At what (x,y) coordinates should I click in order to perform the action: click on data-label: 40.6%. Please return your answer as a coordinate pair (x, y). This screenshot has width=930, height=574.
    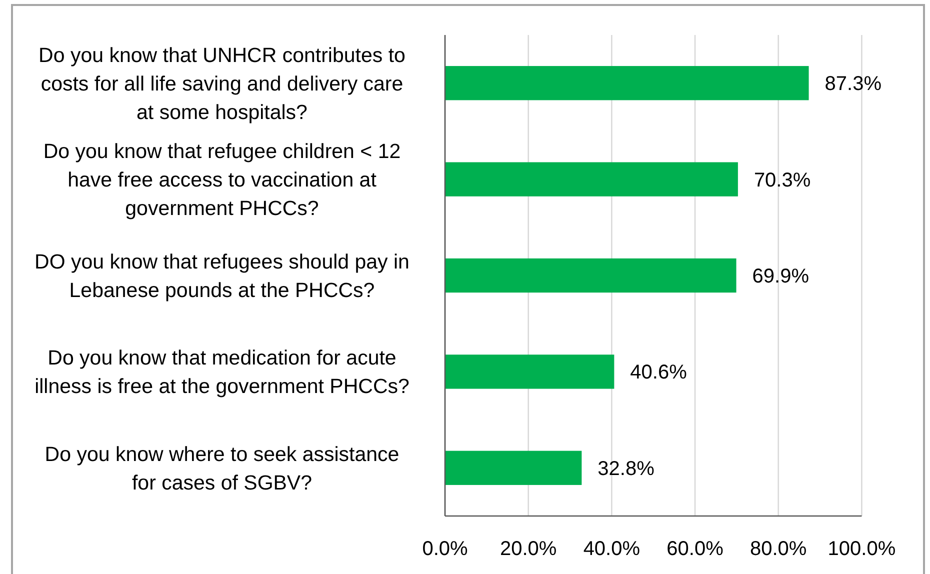
    Looking at the image, I should click on (659, 373).